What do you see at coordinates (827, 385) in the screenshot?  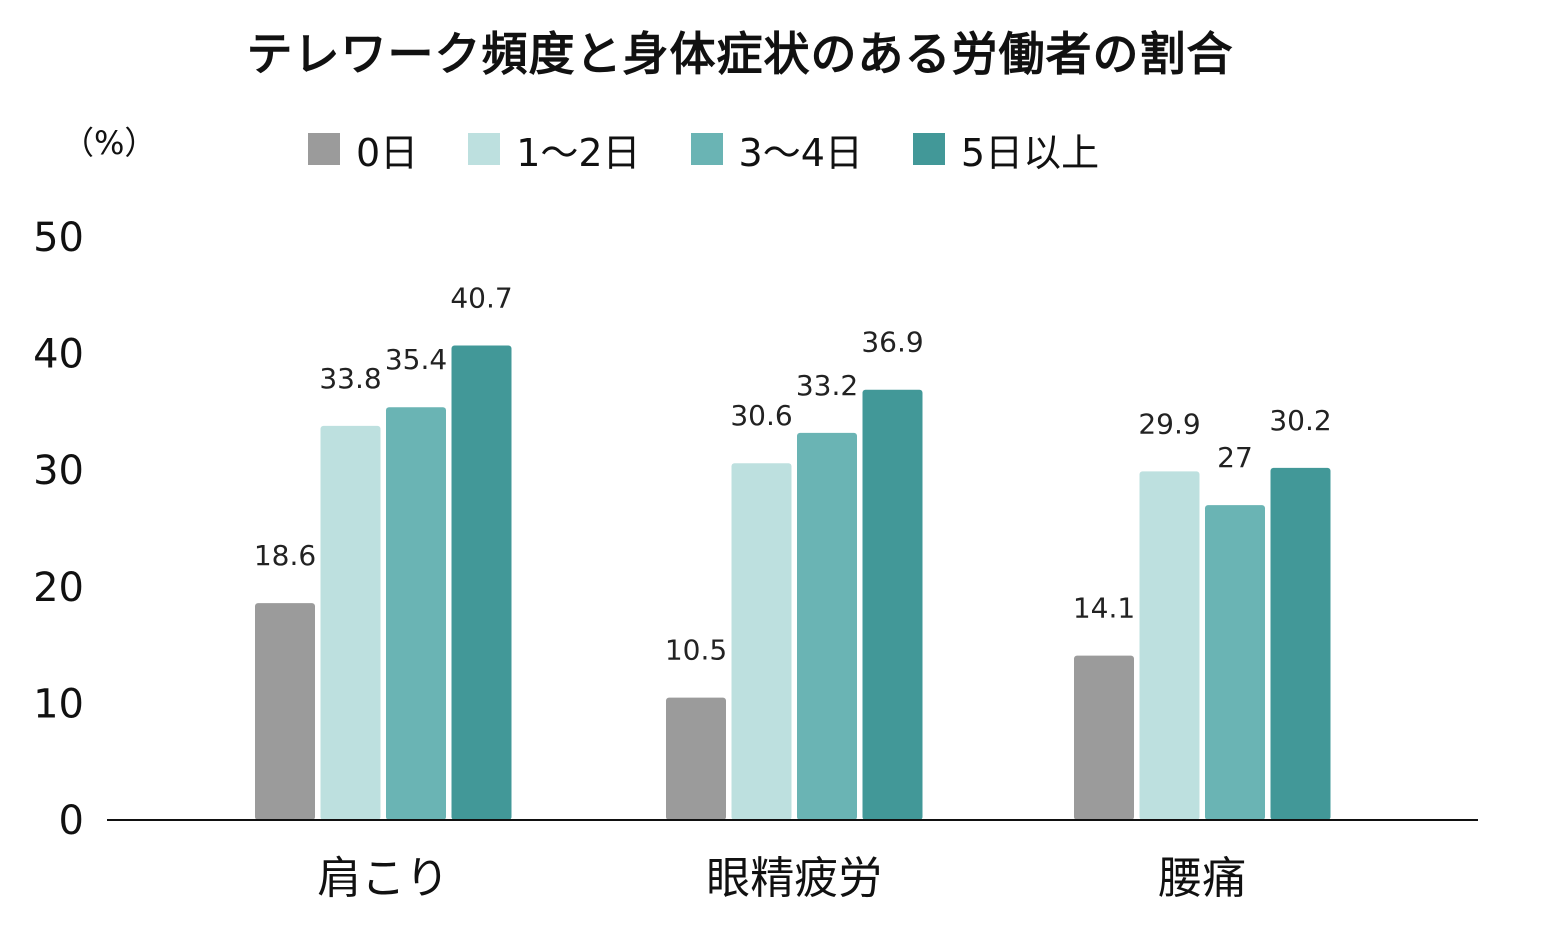 I see `value-label-s2-c1: 33.2` at bounding box center [827, 385].